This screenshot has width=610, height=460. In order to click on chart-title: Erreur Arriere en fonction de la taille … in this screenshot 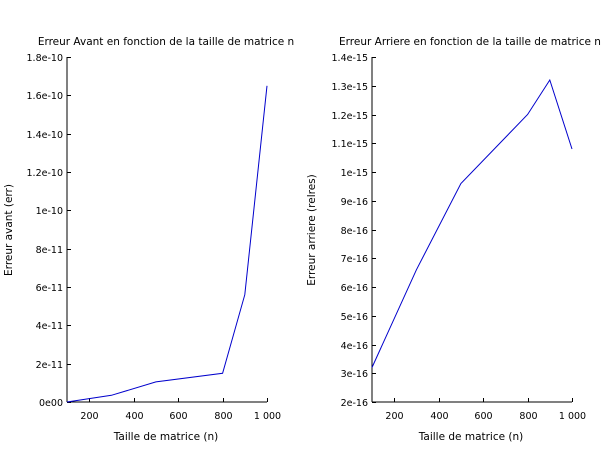, I will do `click(470, 42)`.